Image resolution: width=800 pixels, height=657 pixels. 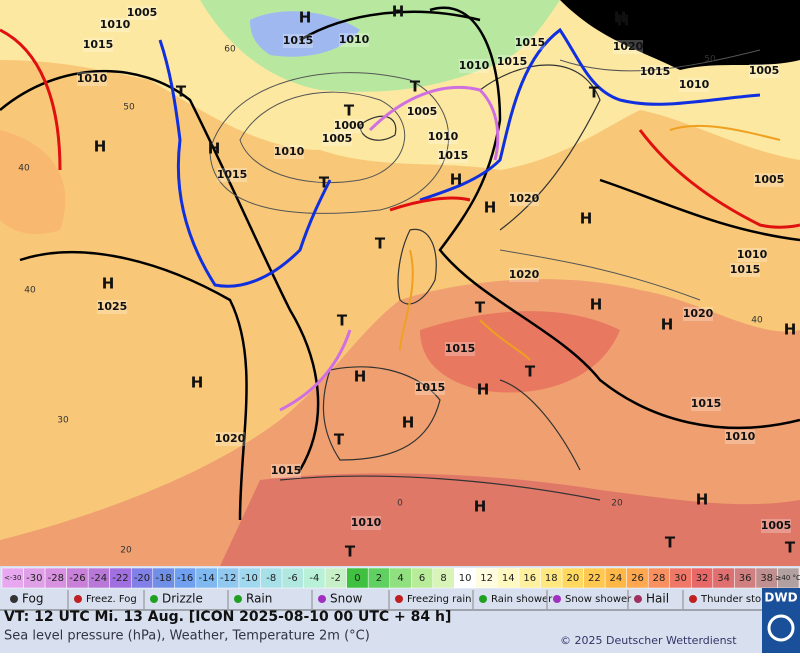 I want to click on scale-label: 0, so click(x=357, y=578).